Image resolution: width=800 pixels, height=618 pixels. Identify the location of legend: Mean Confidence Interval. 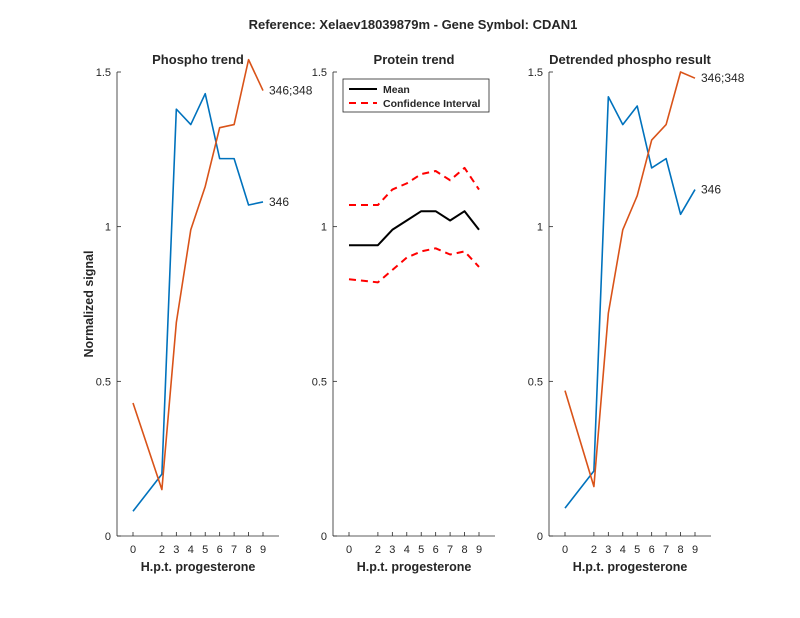
(416, 95).